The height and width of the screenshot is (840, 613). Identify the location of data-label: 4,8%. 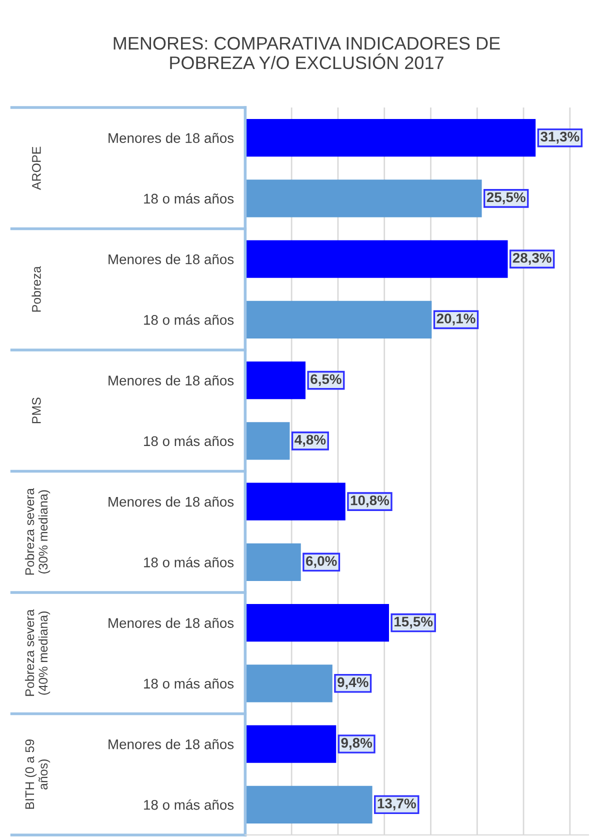
(310, 440).